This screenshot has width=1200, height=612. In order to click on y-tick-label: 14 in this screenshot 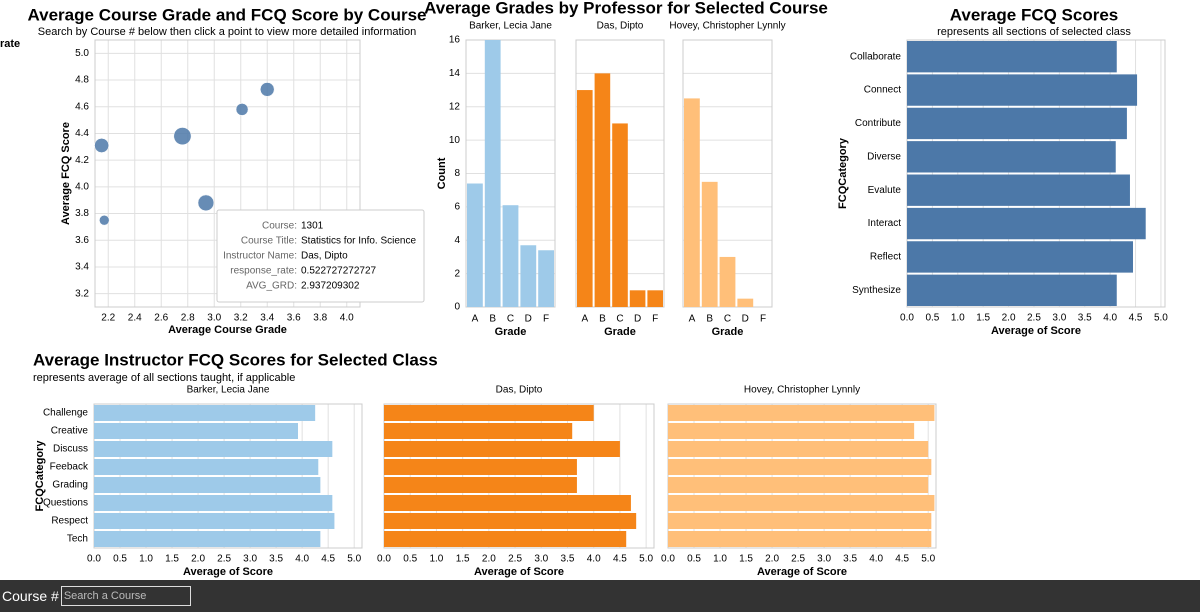, I will do `click(455, 73)`.